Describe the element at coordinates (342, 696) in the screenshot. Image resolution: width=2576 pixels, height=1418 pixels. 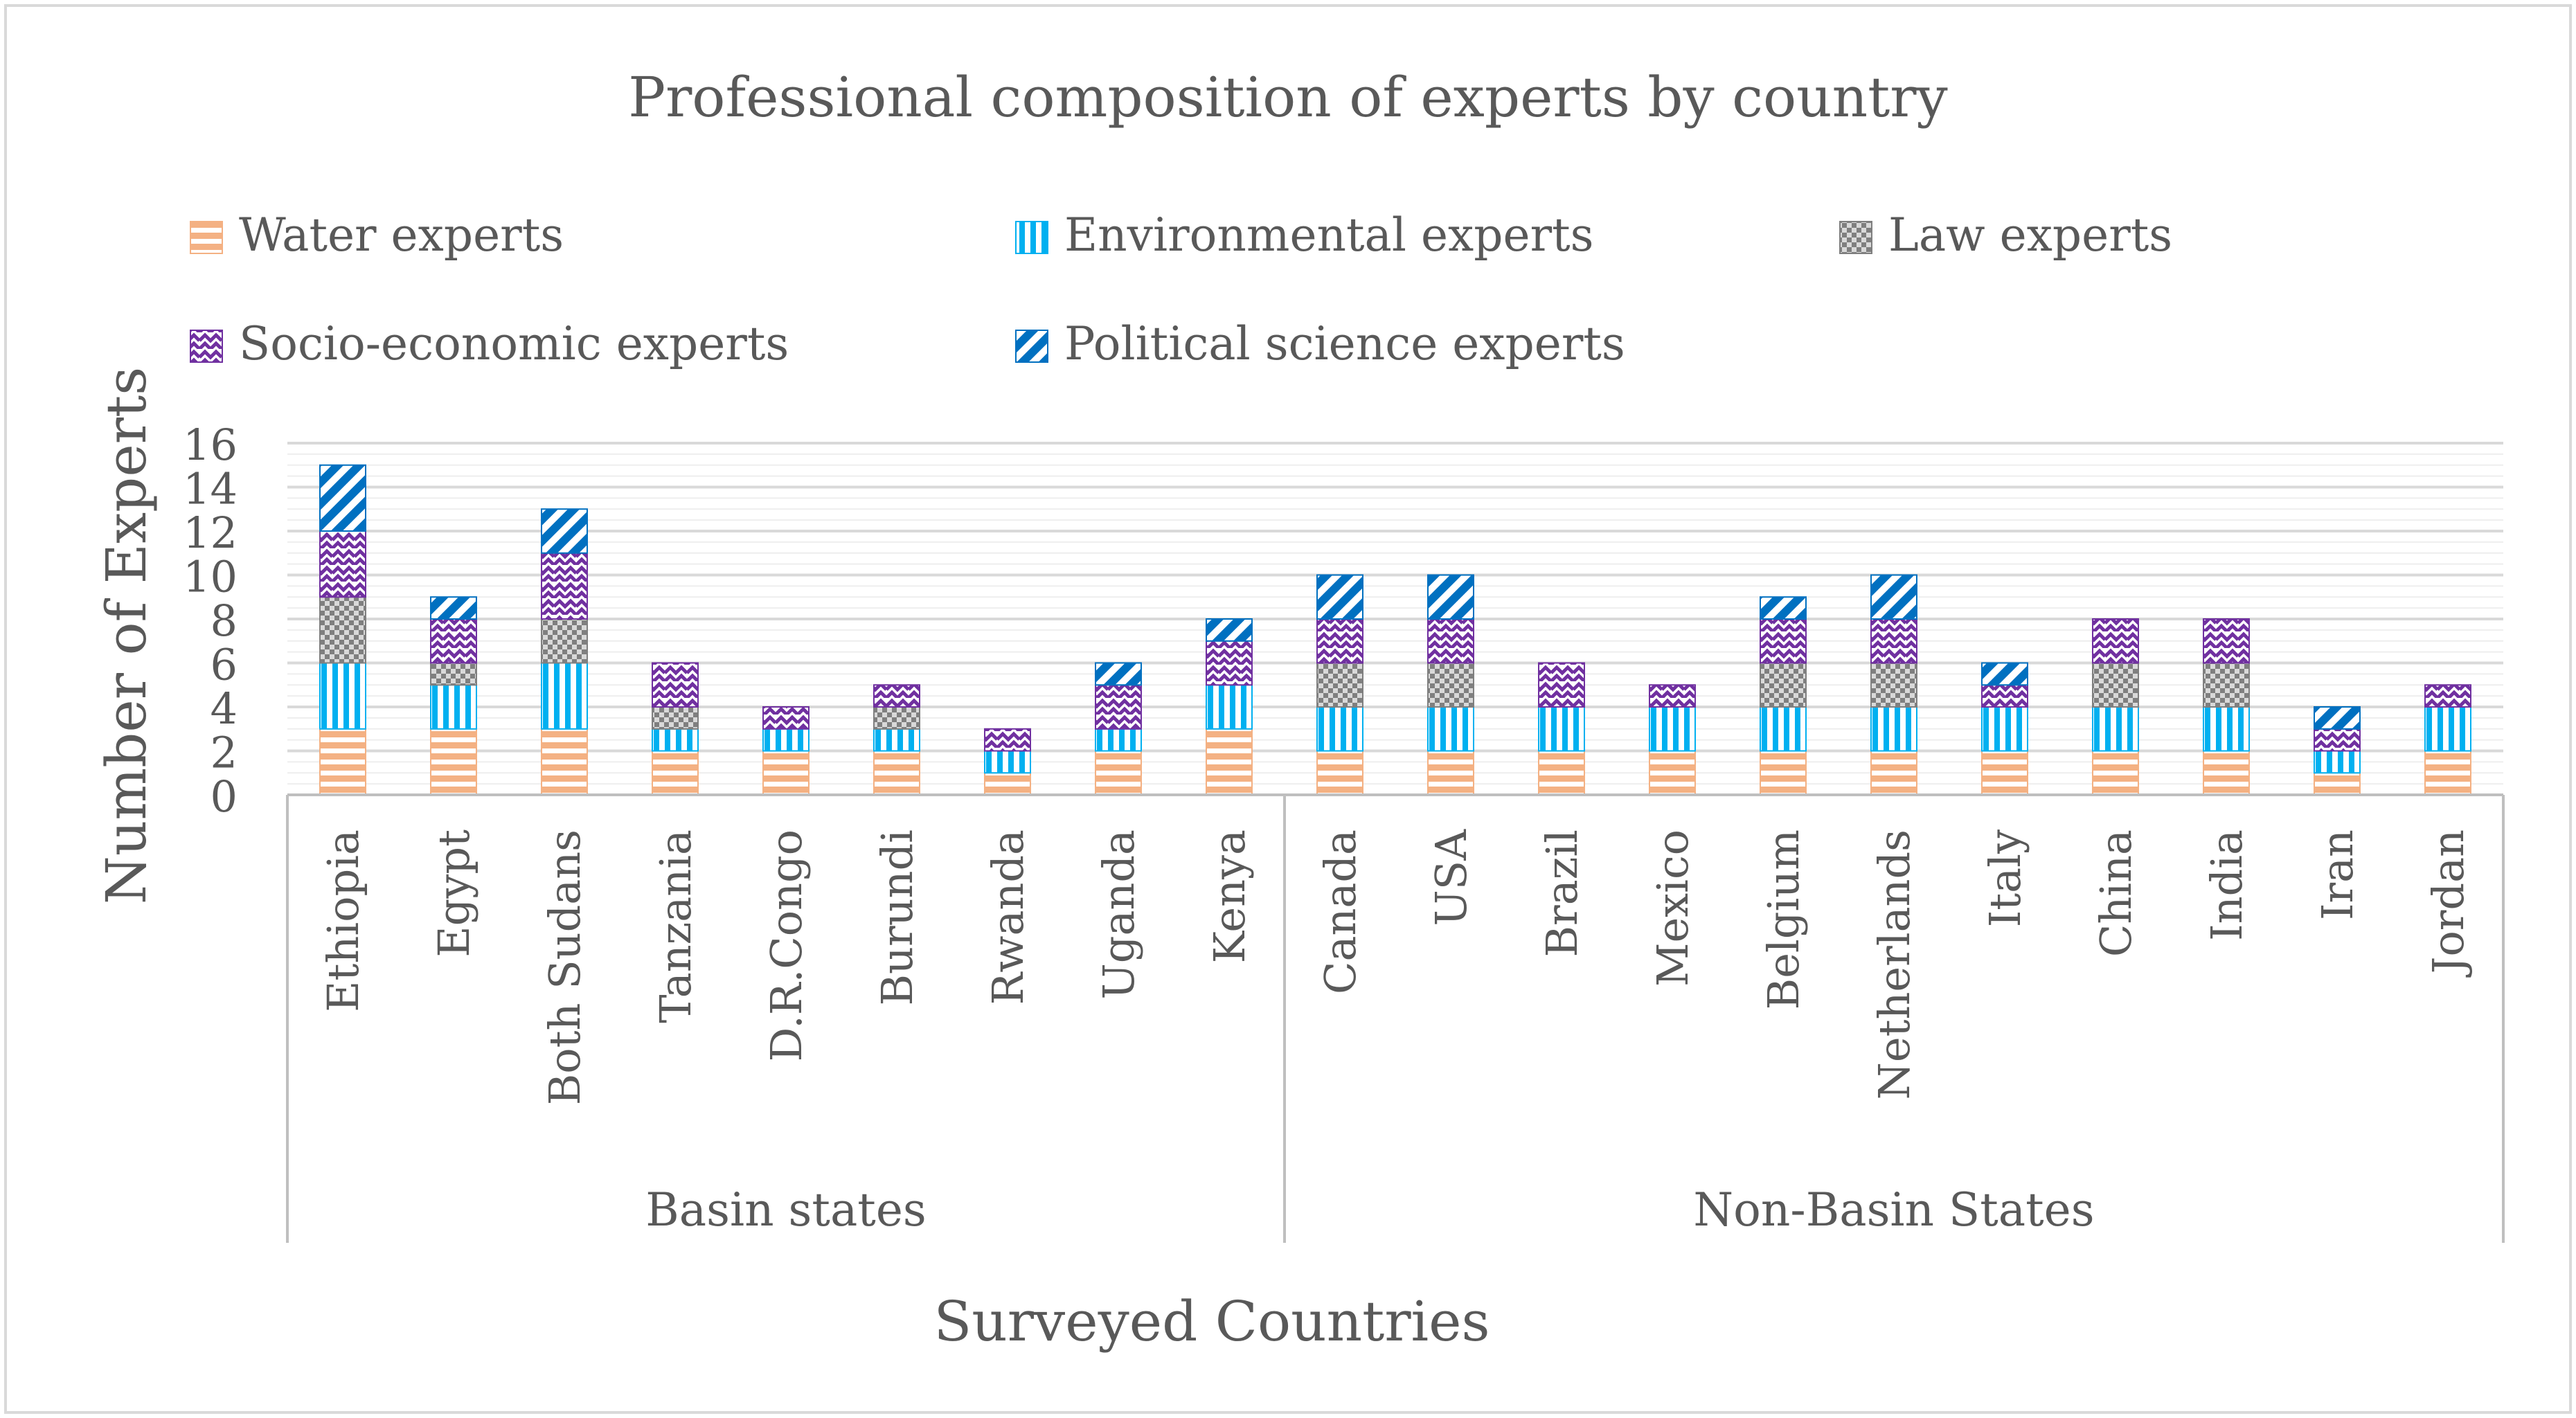
I see `bar-ethiopia-environmental-experts` at that location.